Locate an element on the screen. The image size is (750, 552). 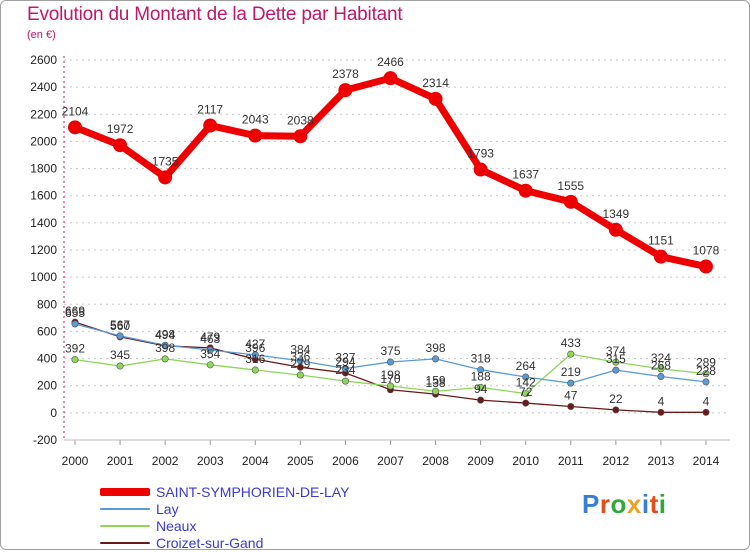
logo-letter: x is located at coordinates (634, 504).